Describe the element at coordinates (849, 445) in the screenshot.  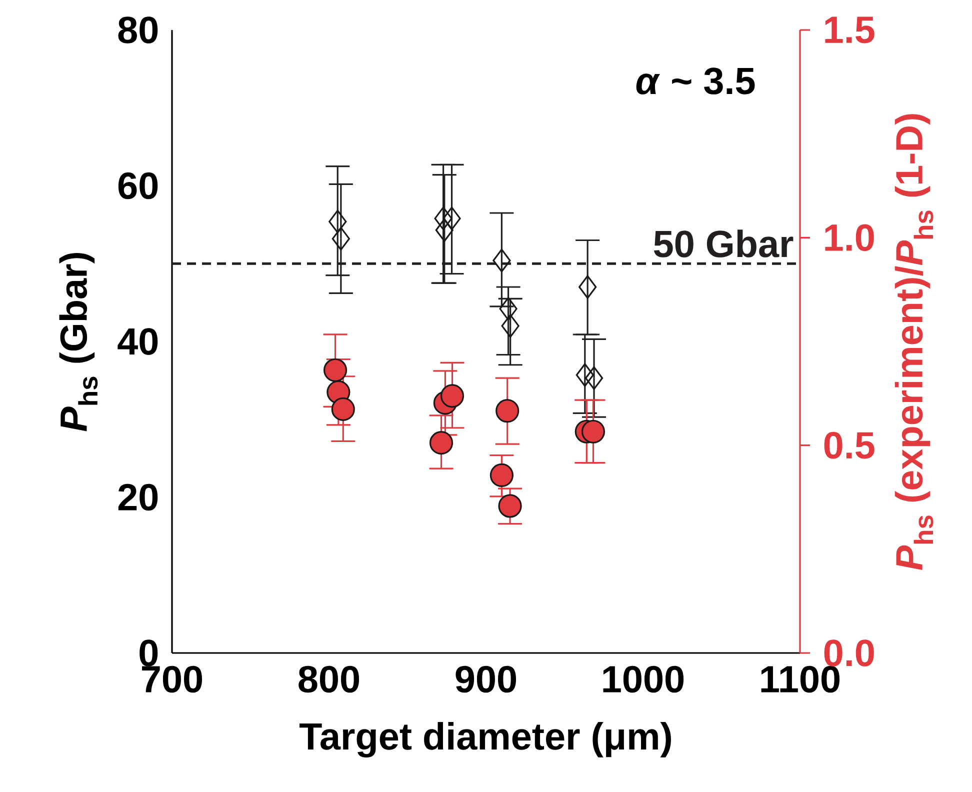
I see `y2-tick-label: 0.5` at that location.